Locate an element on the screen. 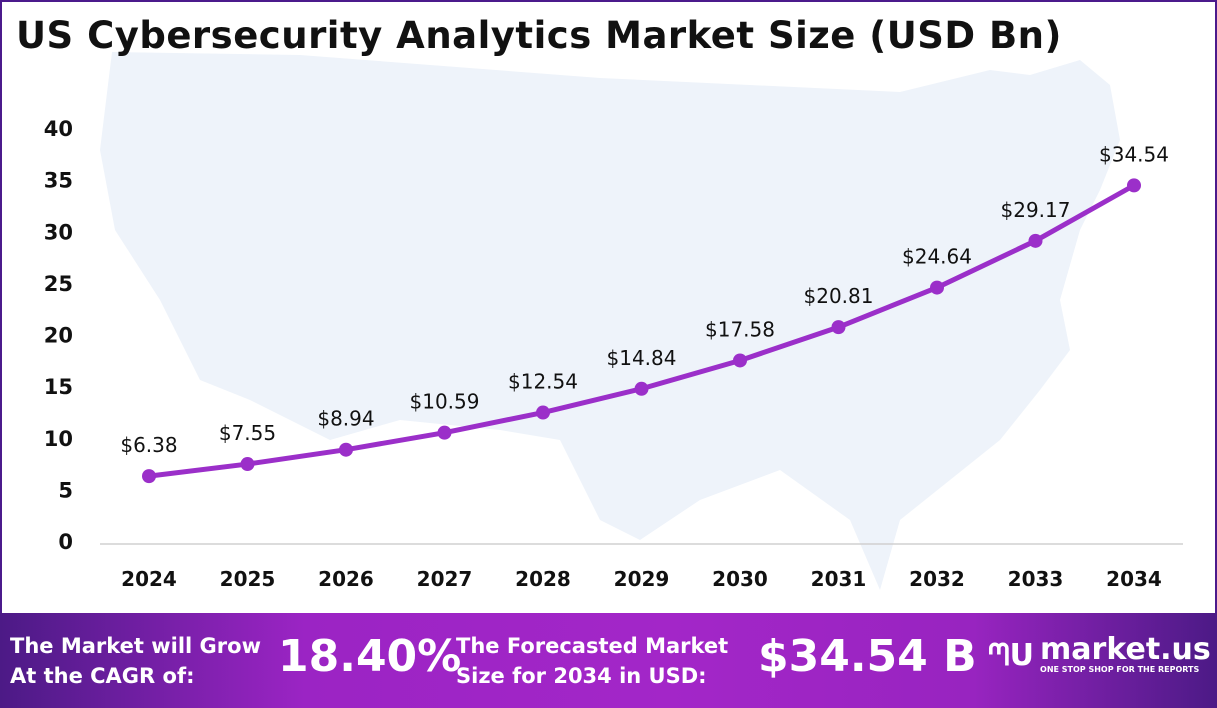 The width and height of the screenshot is (1217, 708). cagr-label-line2: At the CAGR of: is located at coordinates (102, 676).